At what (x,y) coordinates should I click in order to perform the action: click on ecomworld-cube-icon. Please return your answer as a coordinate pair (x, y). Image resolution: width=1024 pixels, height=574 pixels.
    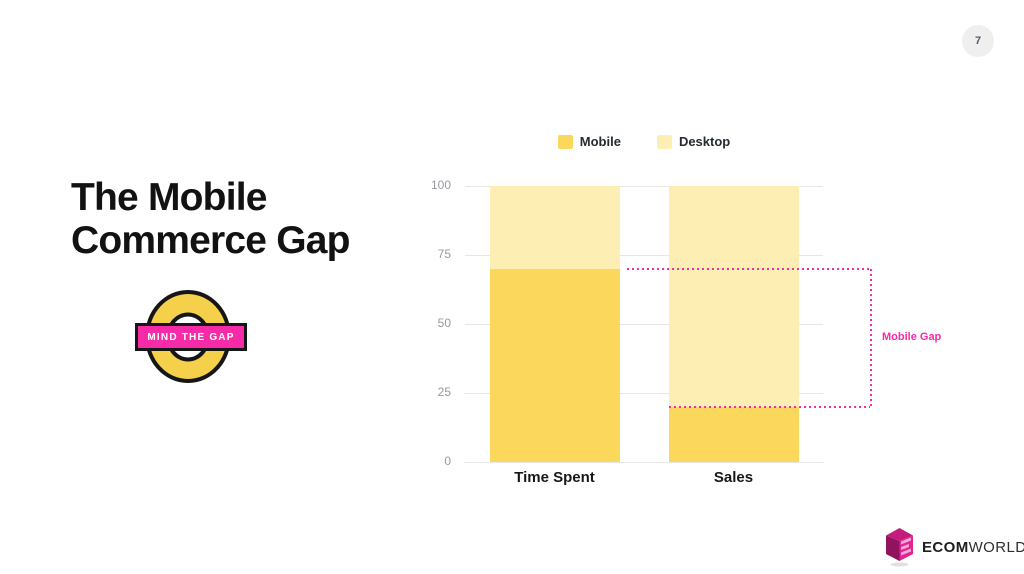
    Looking at the image, I should click on (899, 547).